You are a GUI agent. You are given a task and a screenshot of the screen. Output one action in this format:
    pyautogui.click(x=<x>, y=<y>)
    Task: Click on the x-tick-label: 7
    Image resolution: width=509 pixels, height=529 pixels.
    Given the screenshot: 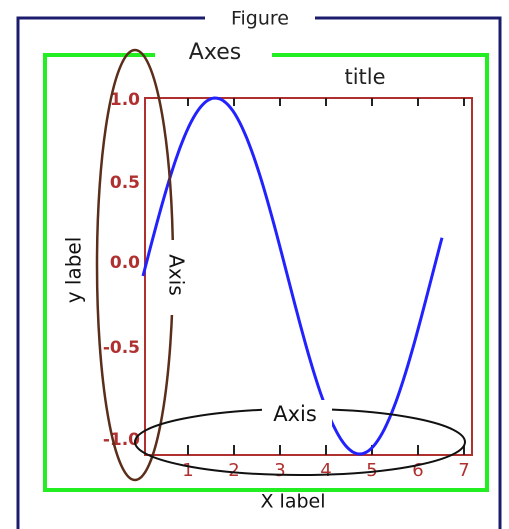 What is the action you would take?
    pyautogui.click(x=463, y=470)
    